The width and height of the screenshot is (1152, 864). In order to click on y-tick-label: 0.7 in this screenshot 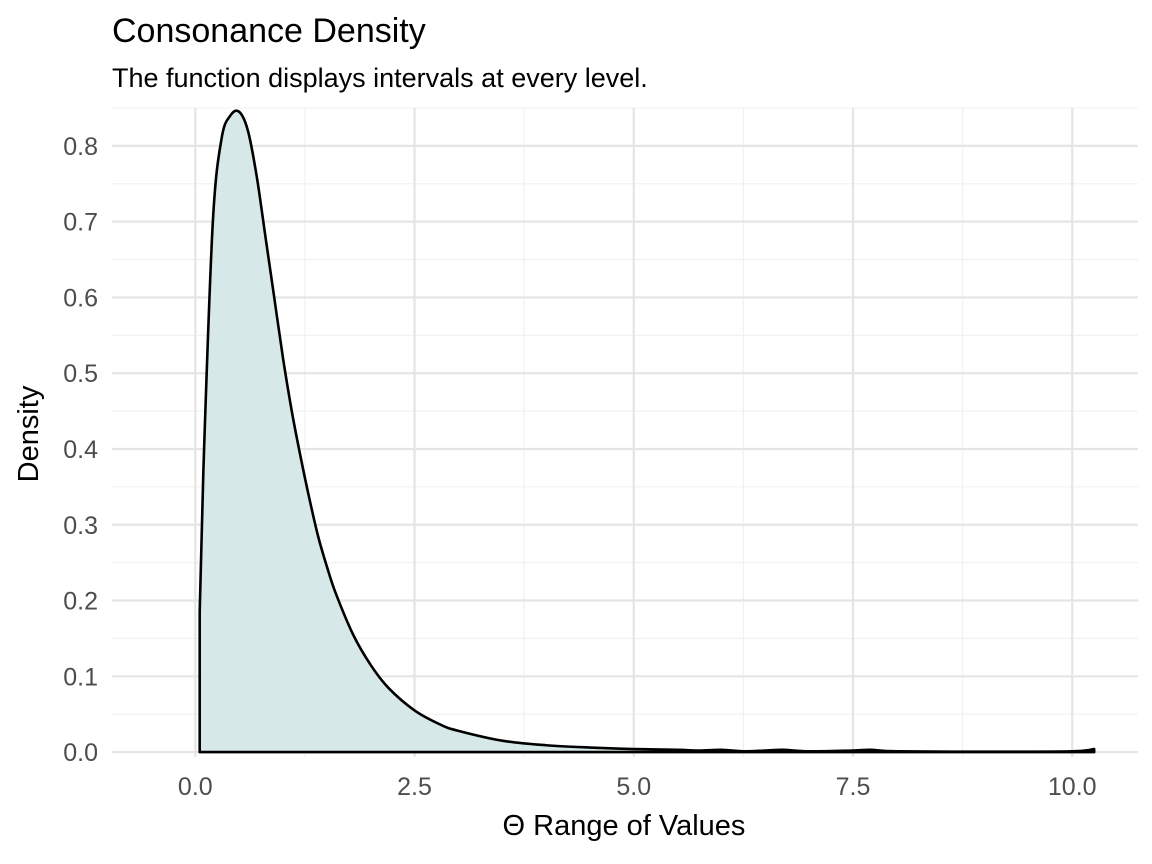, I will do `click(80, 223)`.